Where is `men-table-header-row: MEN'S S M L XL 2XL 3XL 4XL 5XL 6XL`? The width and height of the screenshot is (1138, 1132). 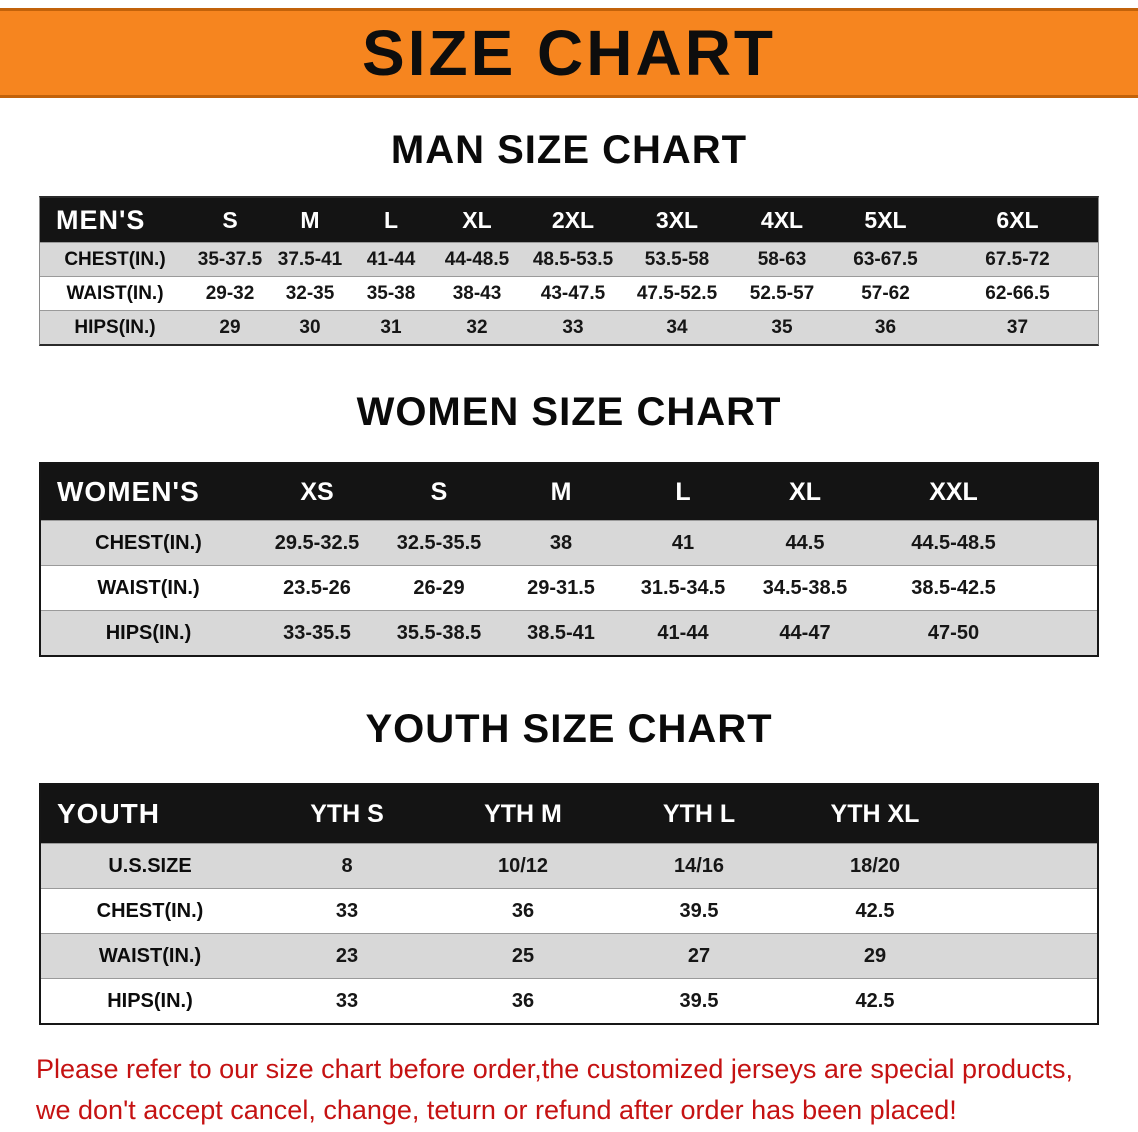
men-table-header-row: MEN'S S M L XL 2XL 3XL 4XL 5XL 6XL is located at coordinates (569, 220).